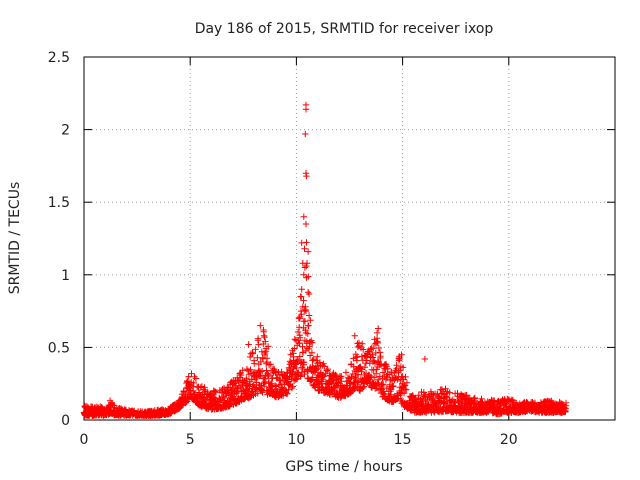  Describe the element at coordinates (65, 276) in the screenshot. I see `y-tick-label: 1` at that location.